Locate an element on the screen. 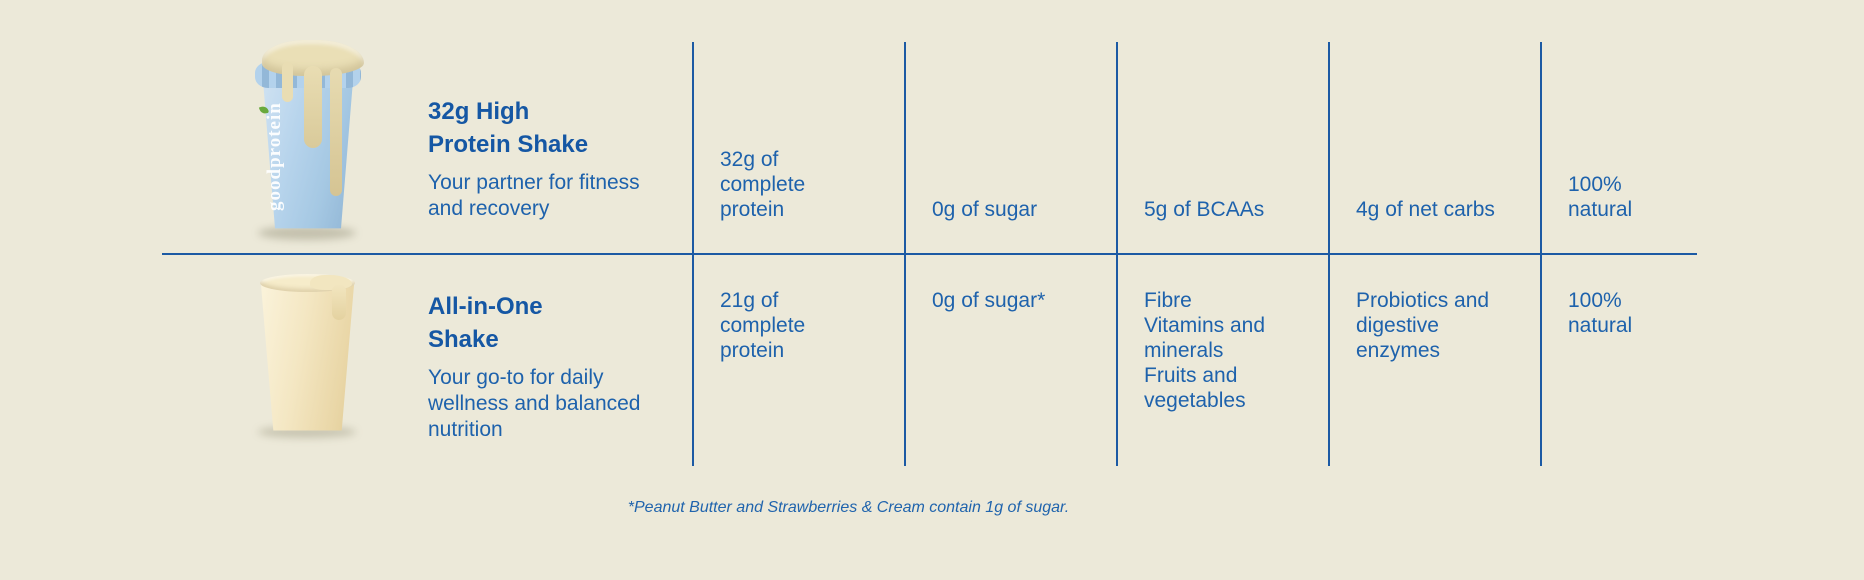 The width and height of the screenshot is (1864, 580). cream-spill is located at coordinates (331, 282).